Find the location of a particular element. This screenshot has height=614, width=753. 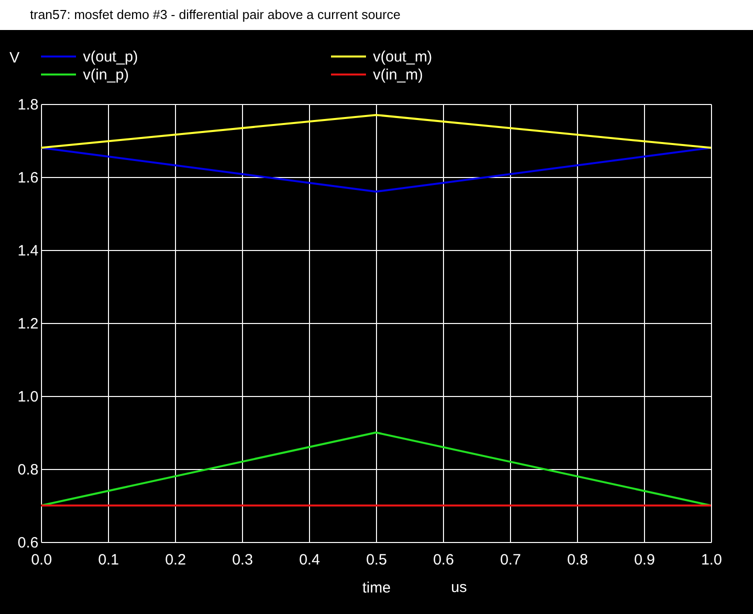

x-tick-label: 0.1 is located at coordinates (108, 560).